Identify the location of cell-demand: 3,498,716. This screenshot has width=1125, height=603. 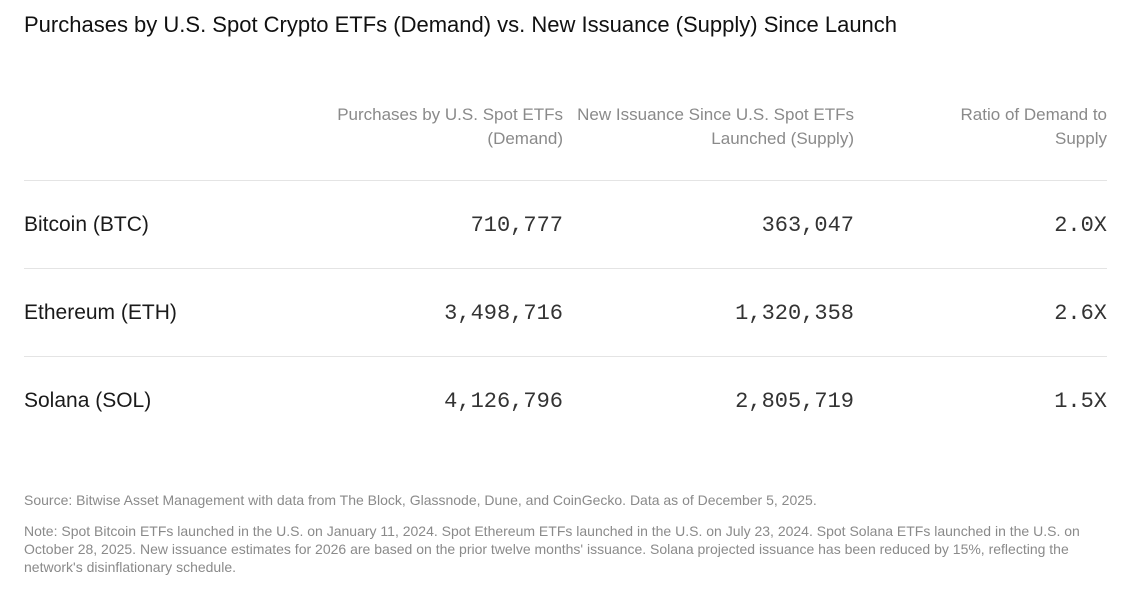
(503, 313).